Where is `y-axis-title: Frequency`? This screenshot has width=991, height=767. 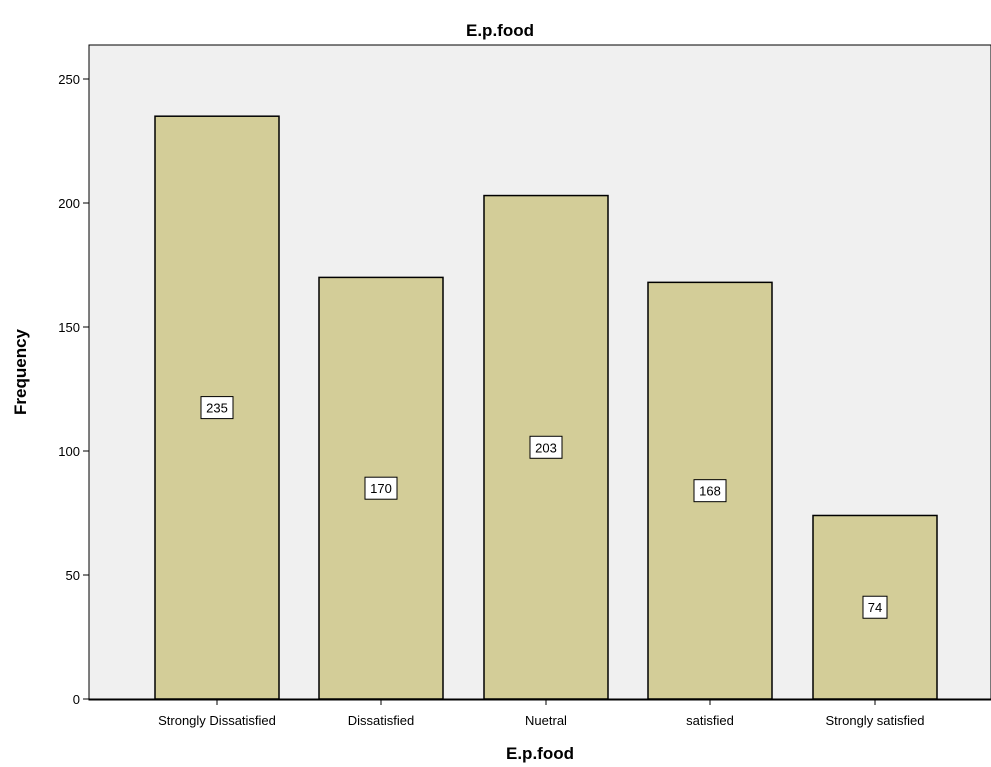 y-axis-title: Frequency is located at coordinates (20, 371).